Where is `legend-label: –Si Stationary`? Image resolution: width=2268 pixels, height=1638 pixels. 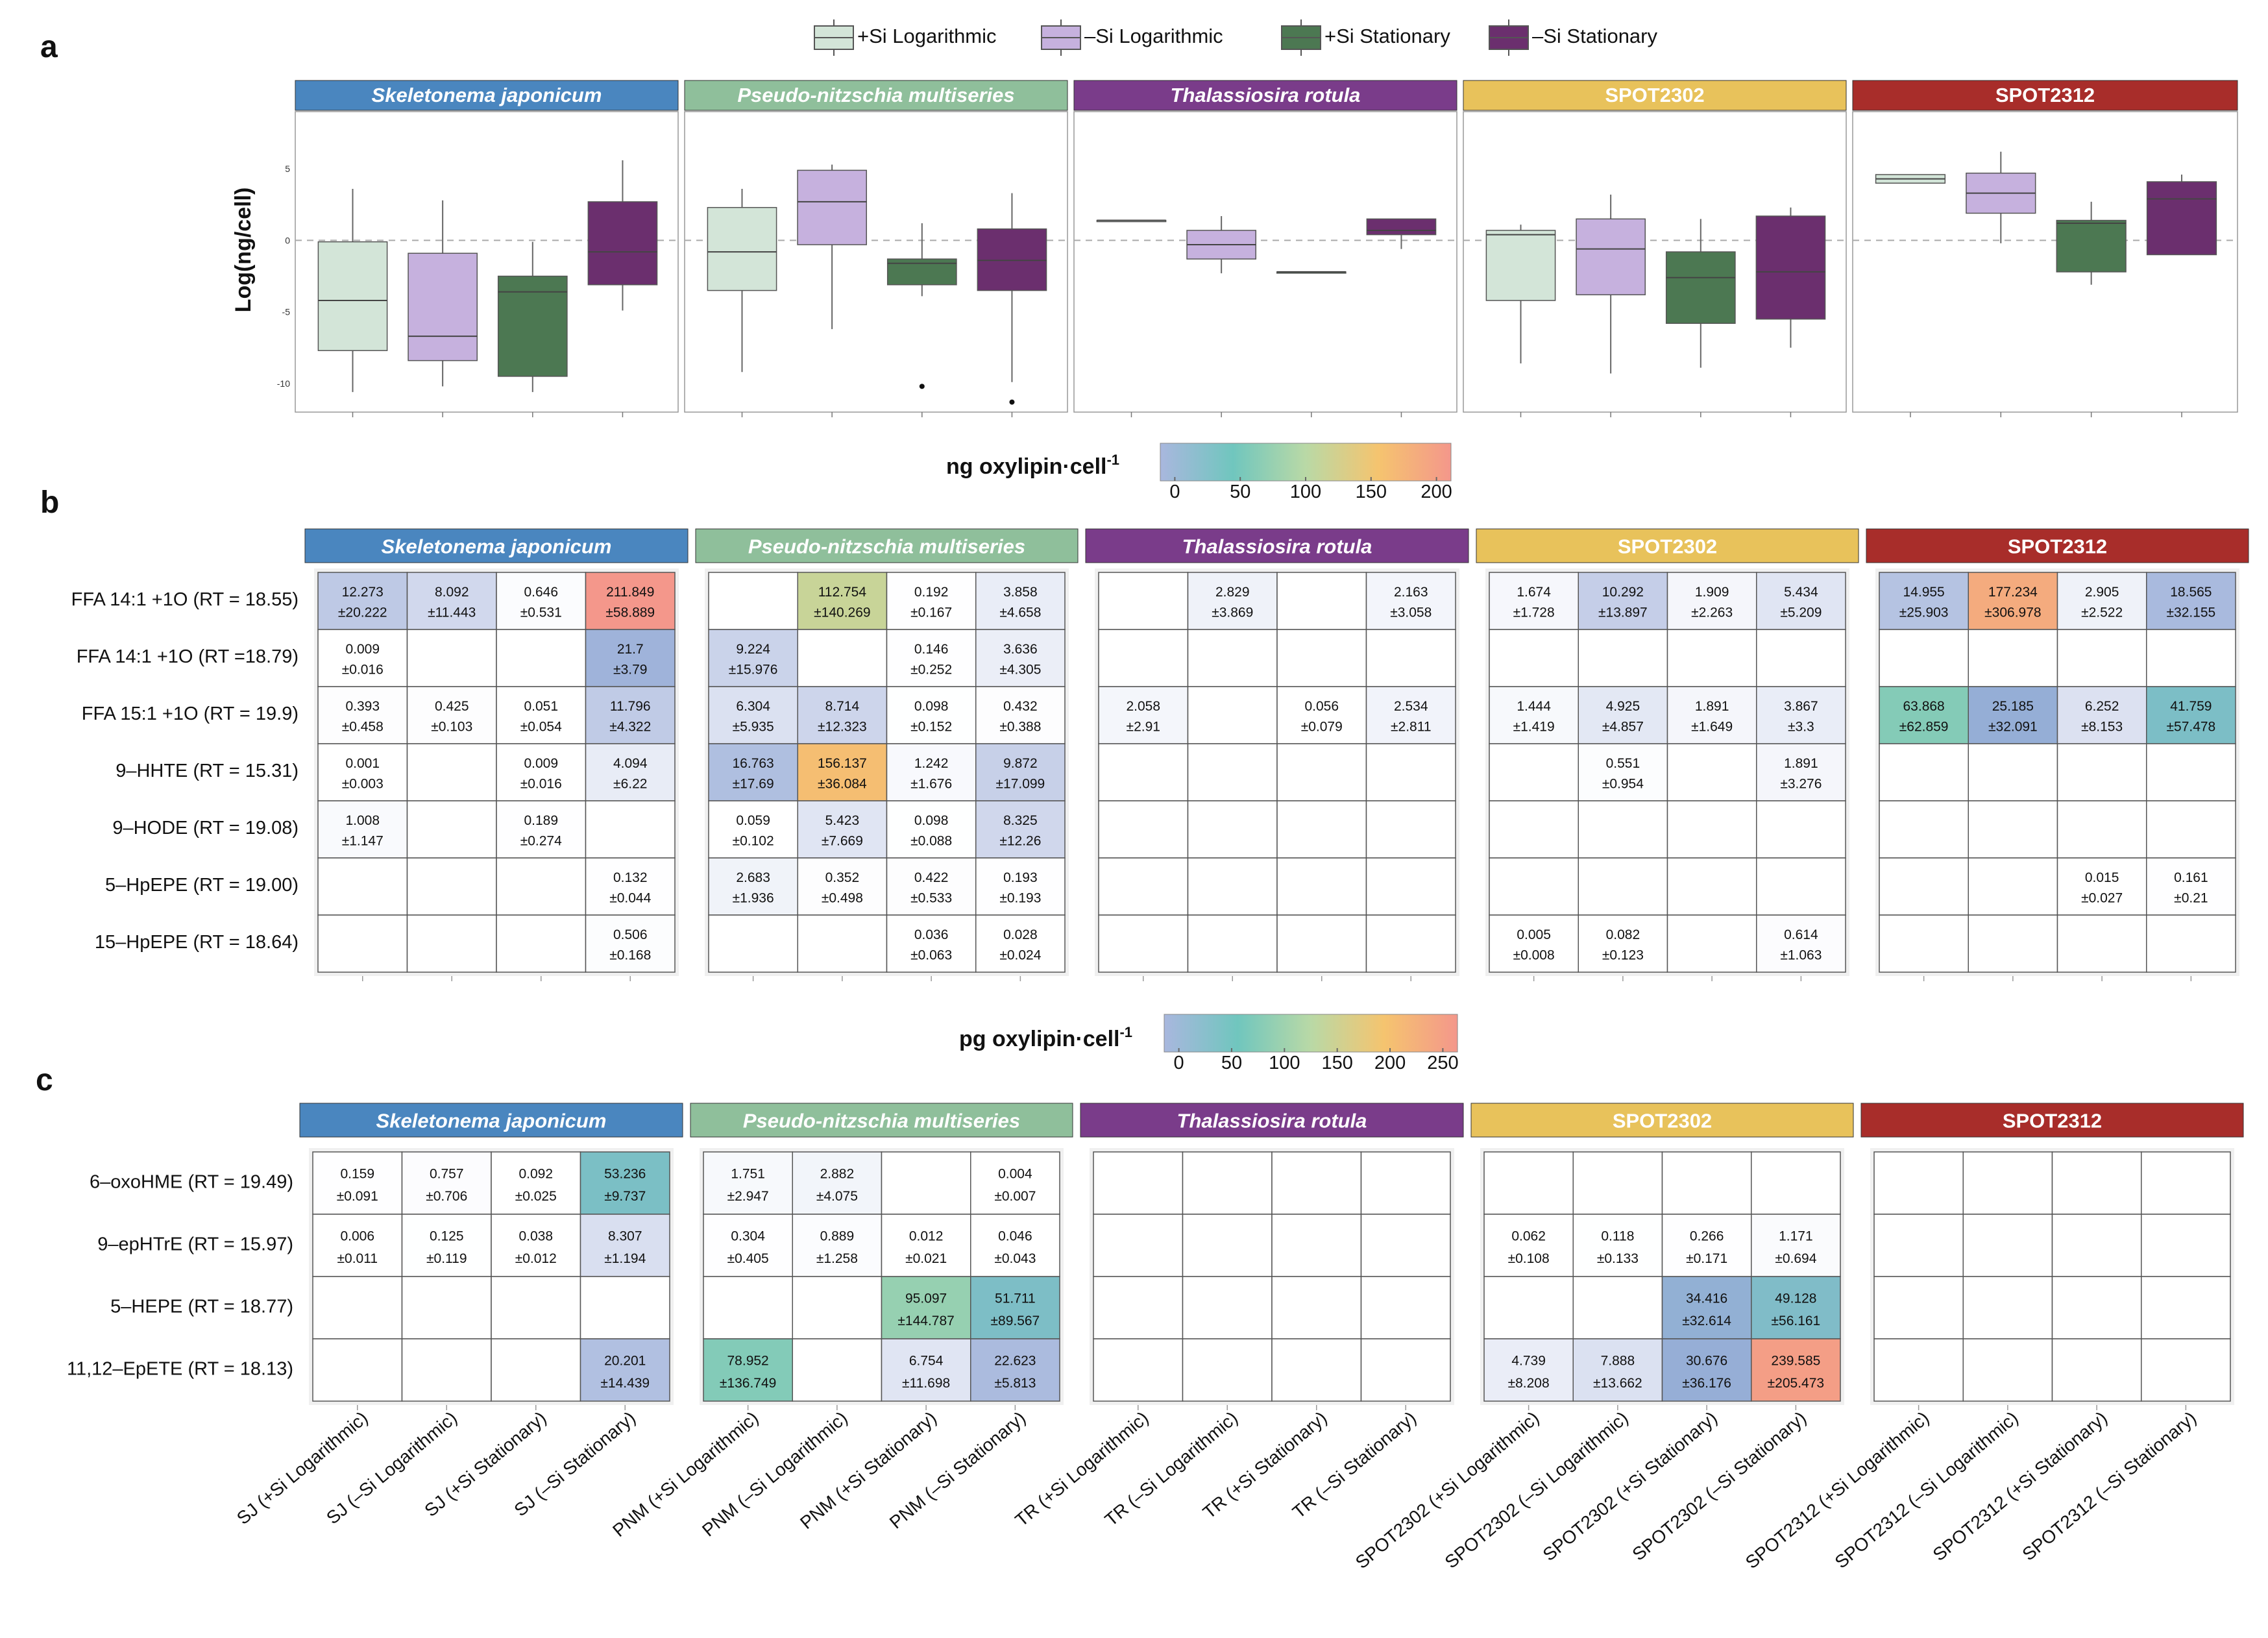
legend-label: –Si Stationary is located at coordinates (1594, 36).